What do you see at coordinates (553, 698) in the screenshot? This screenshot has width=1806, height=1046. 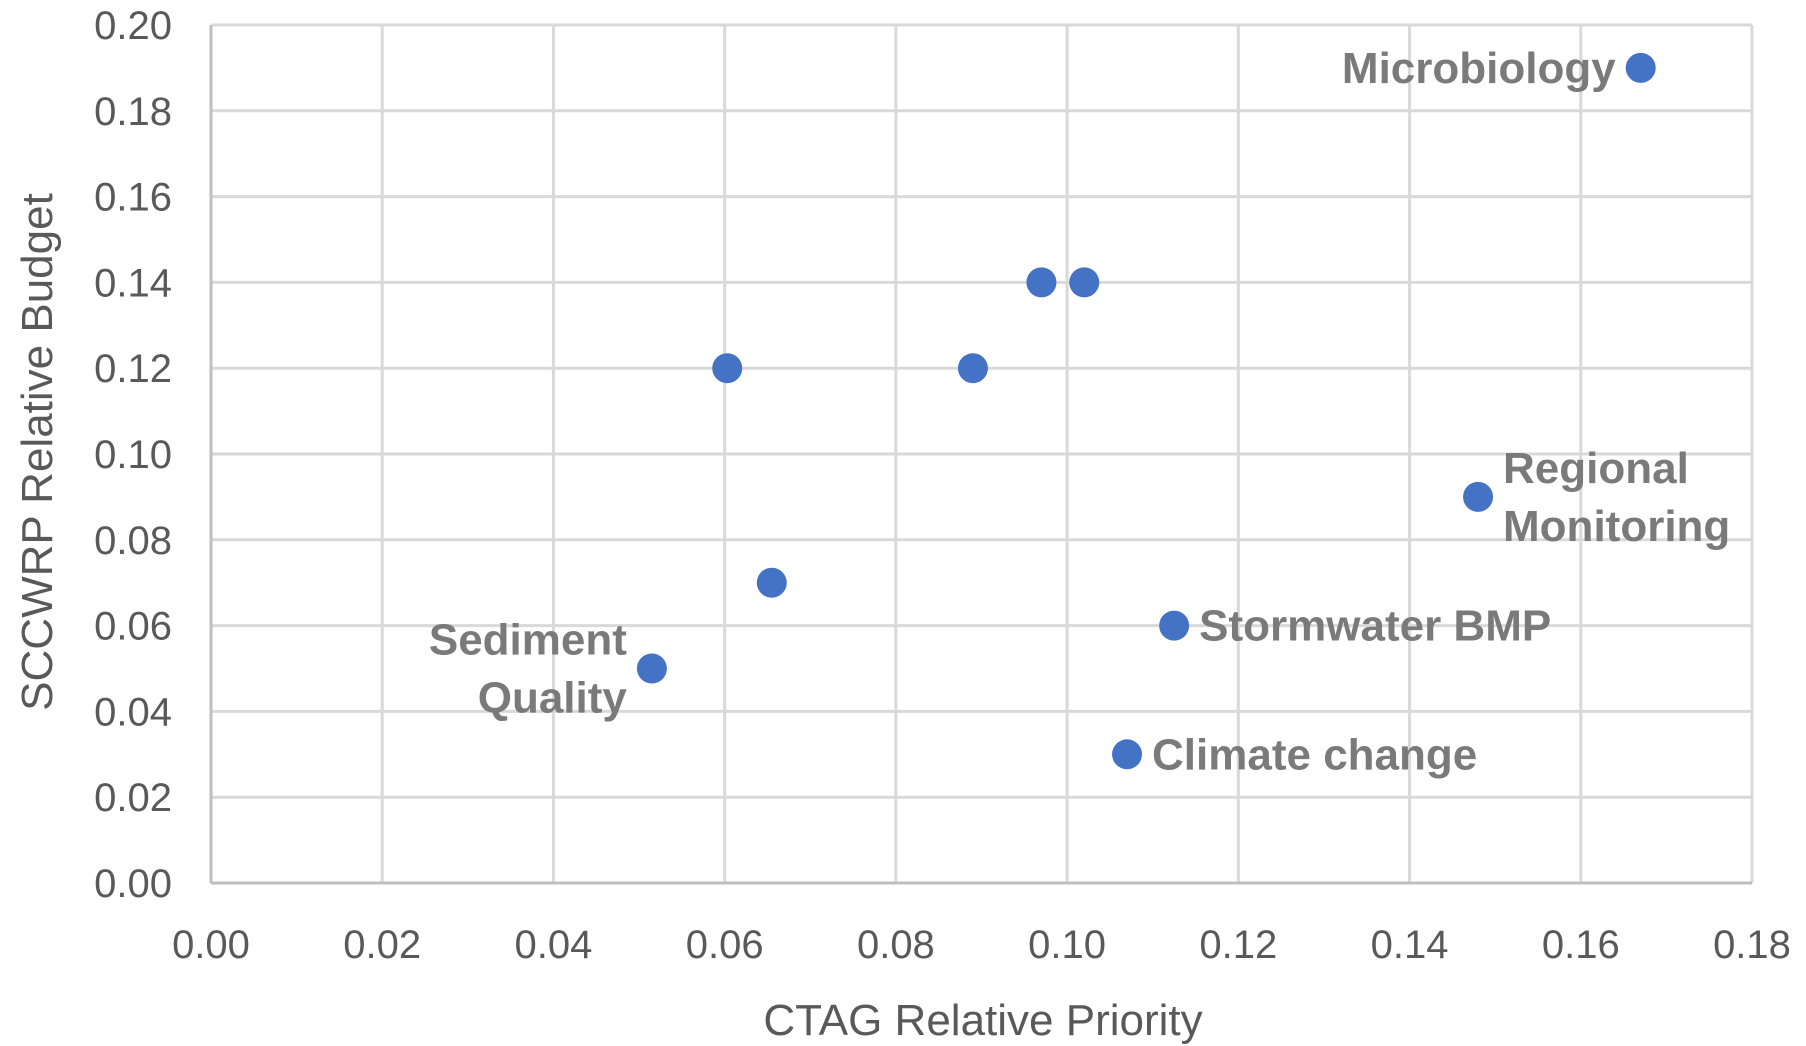 I see `point-label: Quality` at bounding box center [553, 698].